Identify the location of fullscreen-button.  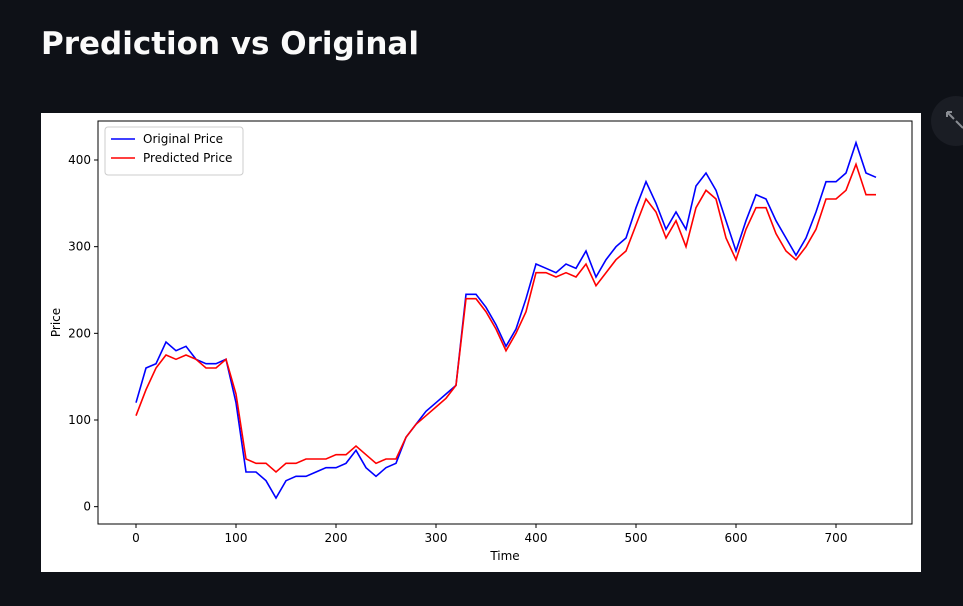
(947, 121).